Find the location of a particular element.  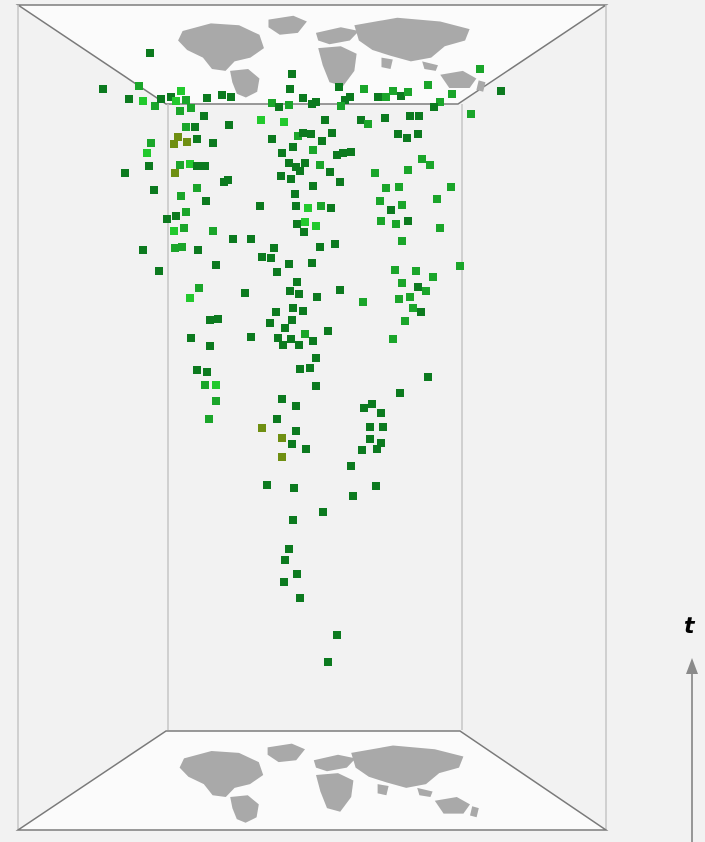

up-arrow-icon is located at coordinates (692, 750).